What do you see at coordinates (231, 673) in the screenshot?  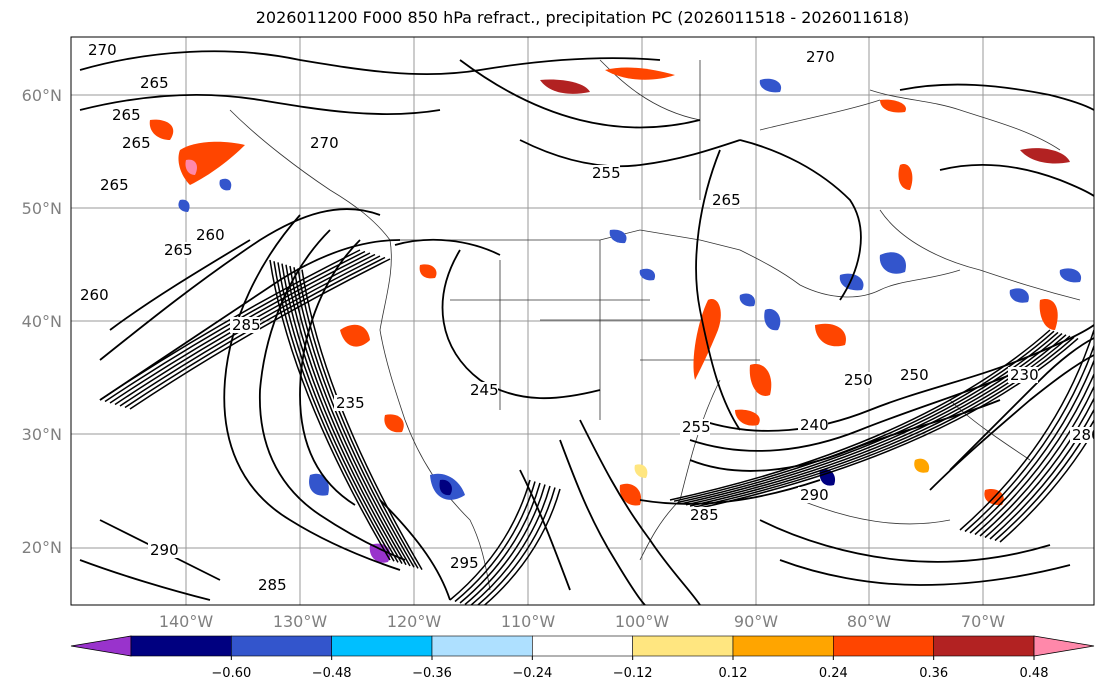 I see `colorbar-tick-label: −0.60` at bounding box center [231, 673].